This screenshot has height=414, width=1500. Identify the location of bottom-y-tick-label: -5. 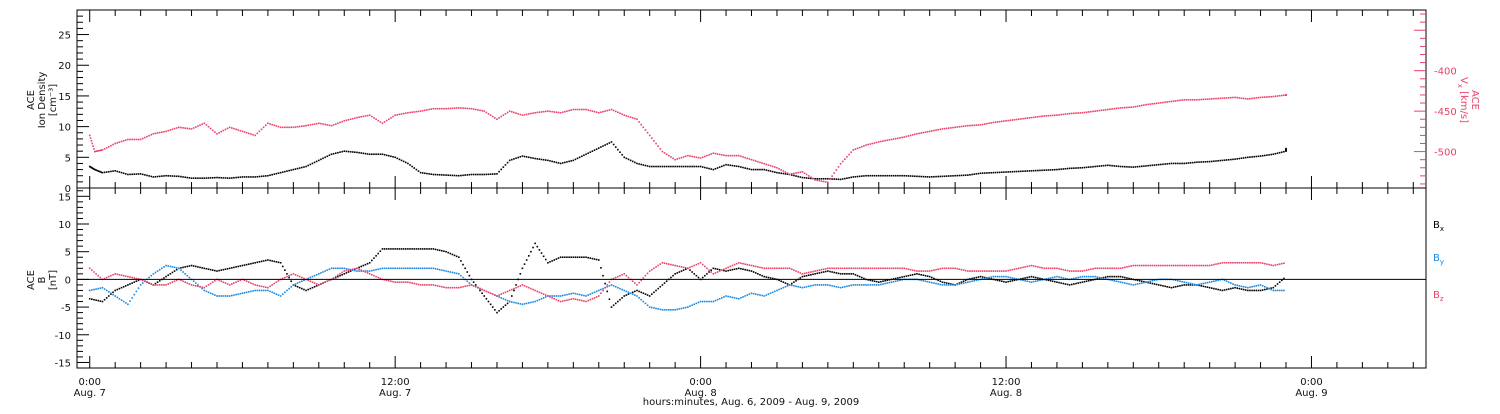
(66, 308).